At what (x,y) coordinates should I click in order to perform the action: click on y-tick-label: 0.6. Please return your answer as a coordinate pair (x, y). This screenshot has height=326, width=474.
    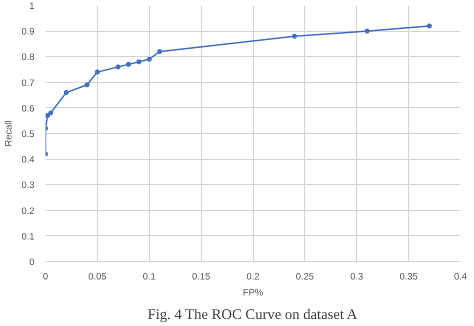
    Looking at the image, I should click on (28, 108).